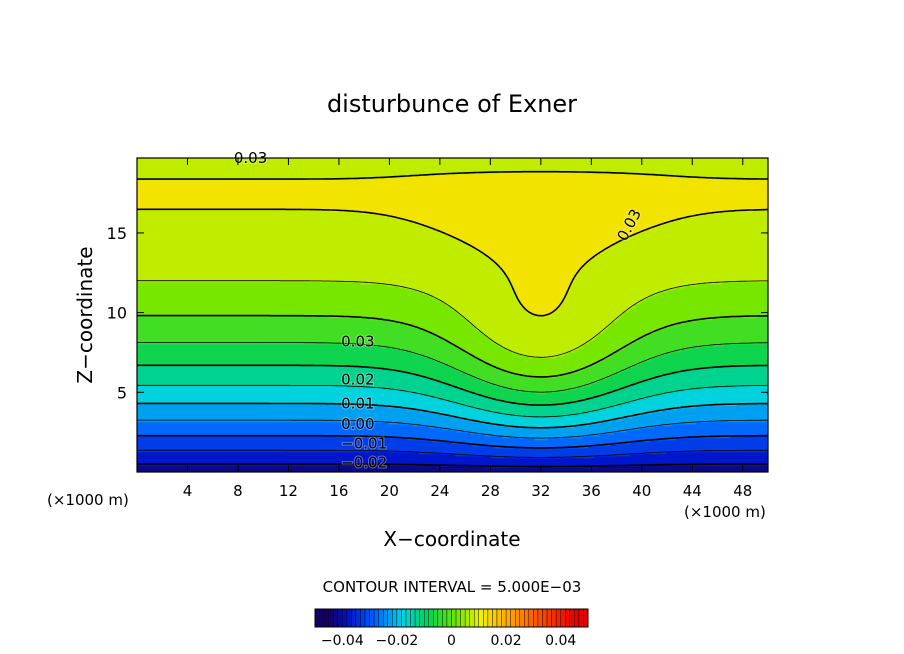 The image size is (904, 654). I want to click on x-tick-label: 4, so click(188, 491).